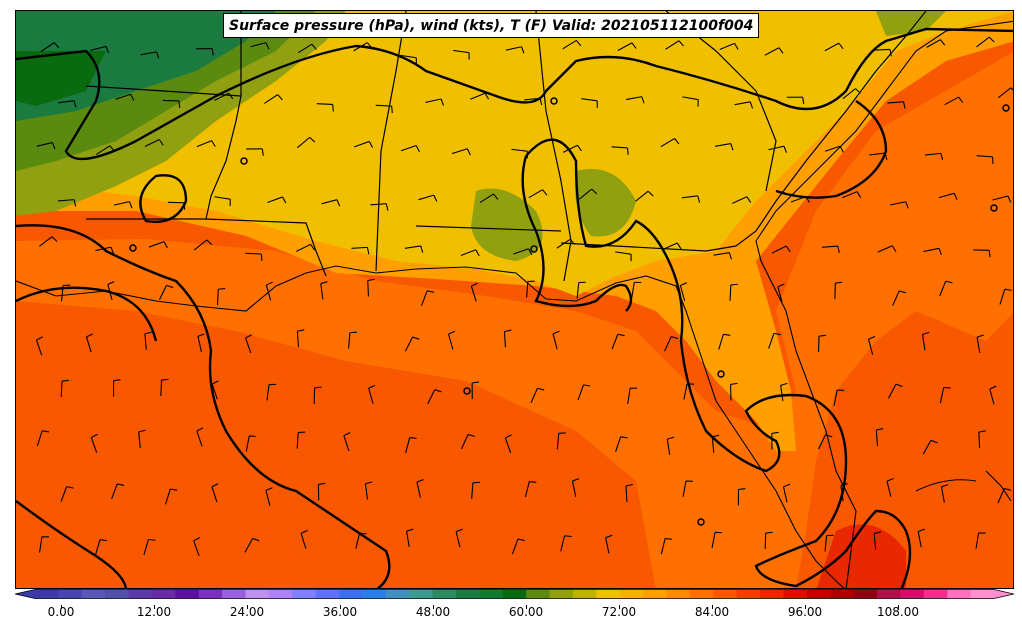  What do you see at coordinates (619, 612) in the screenshot?
I see `colorbar-tick-label: 72.00` at bounding box center [619, 612].